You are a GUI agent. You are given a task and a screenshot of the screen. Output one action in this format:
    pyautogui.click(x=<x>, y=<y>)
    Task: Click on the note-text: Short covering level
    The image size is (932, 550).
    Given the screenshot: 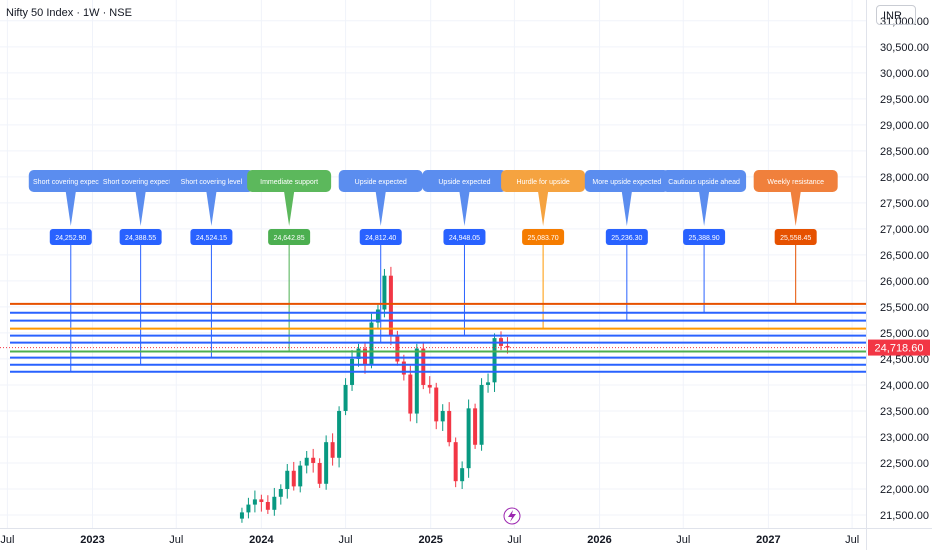 What is the action you would take?
    pyautogui.click(x=212, y=182)
    